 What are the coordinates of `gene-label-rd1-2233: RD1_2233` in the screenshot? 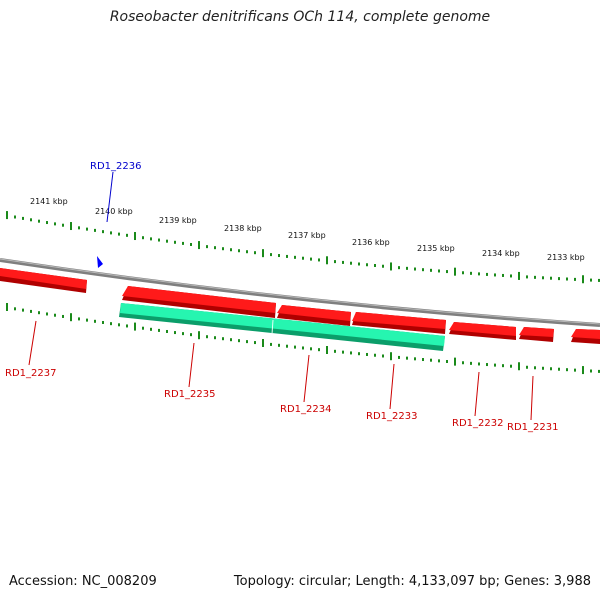 It's located at (391, 416).